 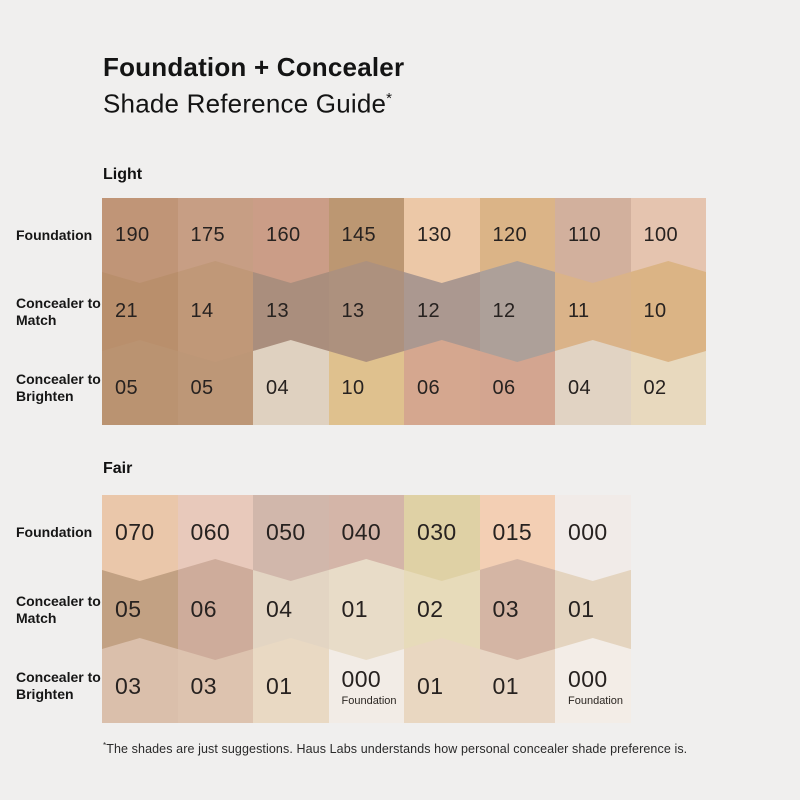 I want to click on shade-swatch: 015, so click(x=517, y=532).